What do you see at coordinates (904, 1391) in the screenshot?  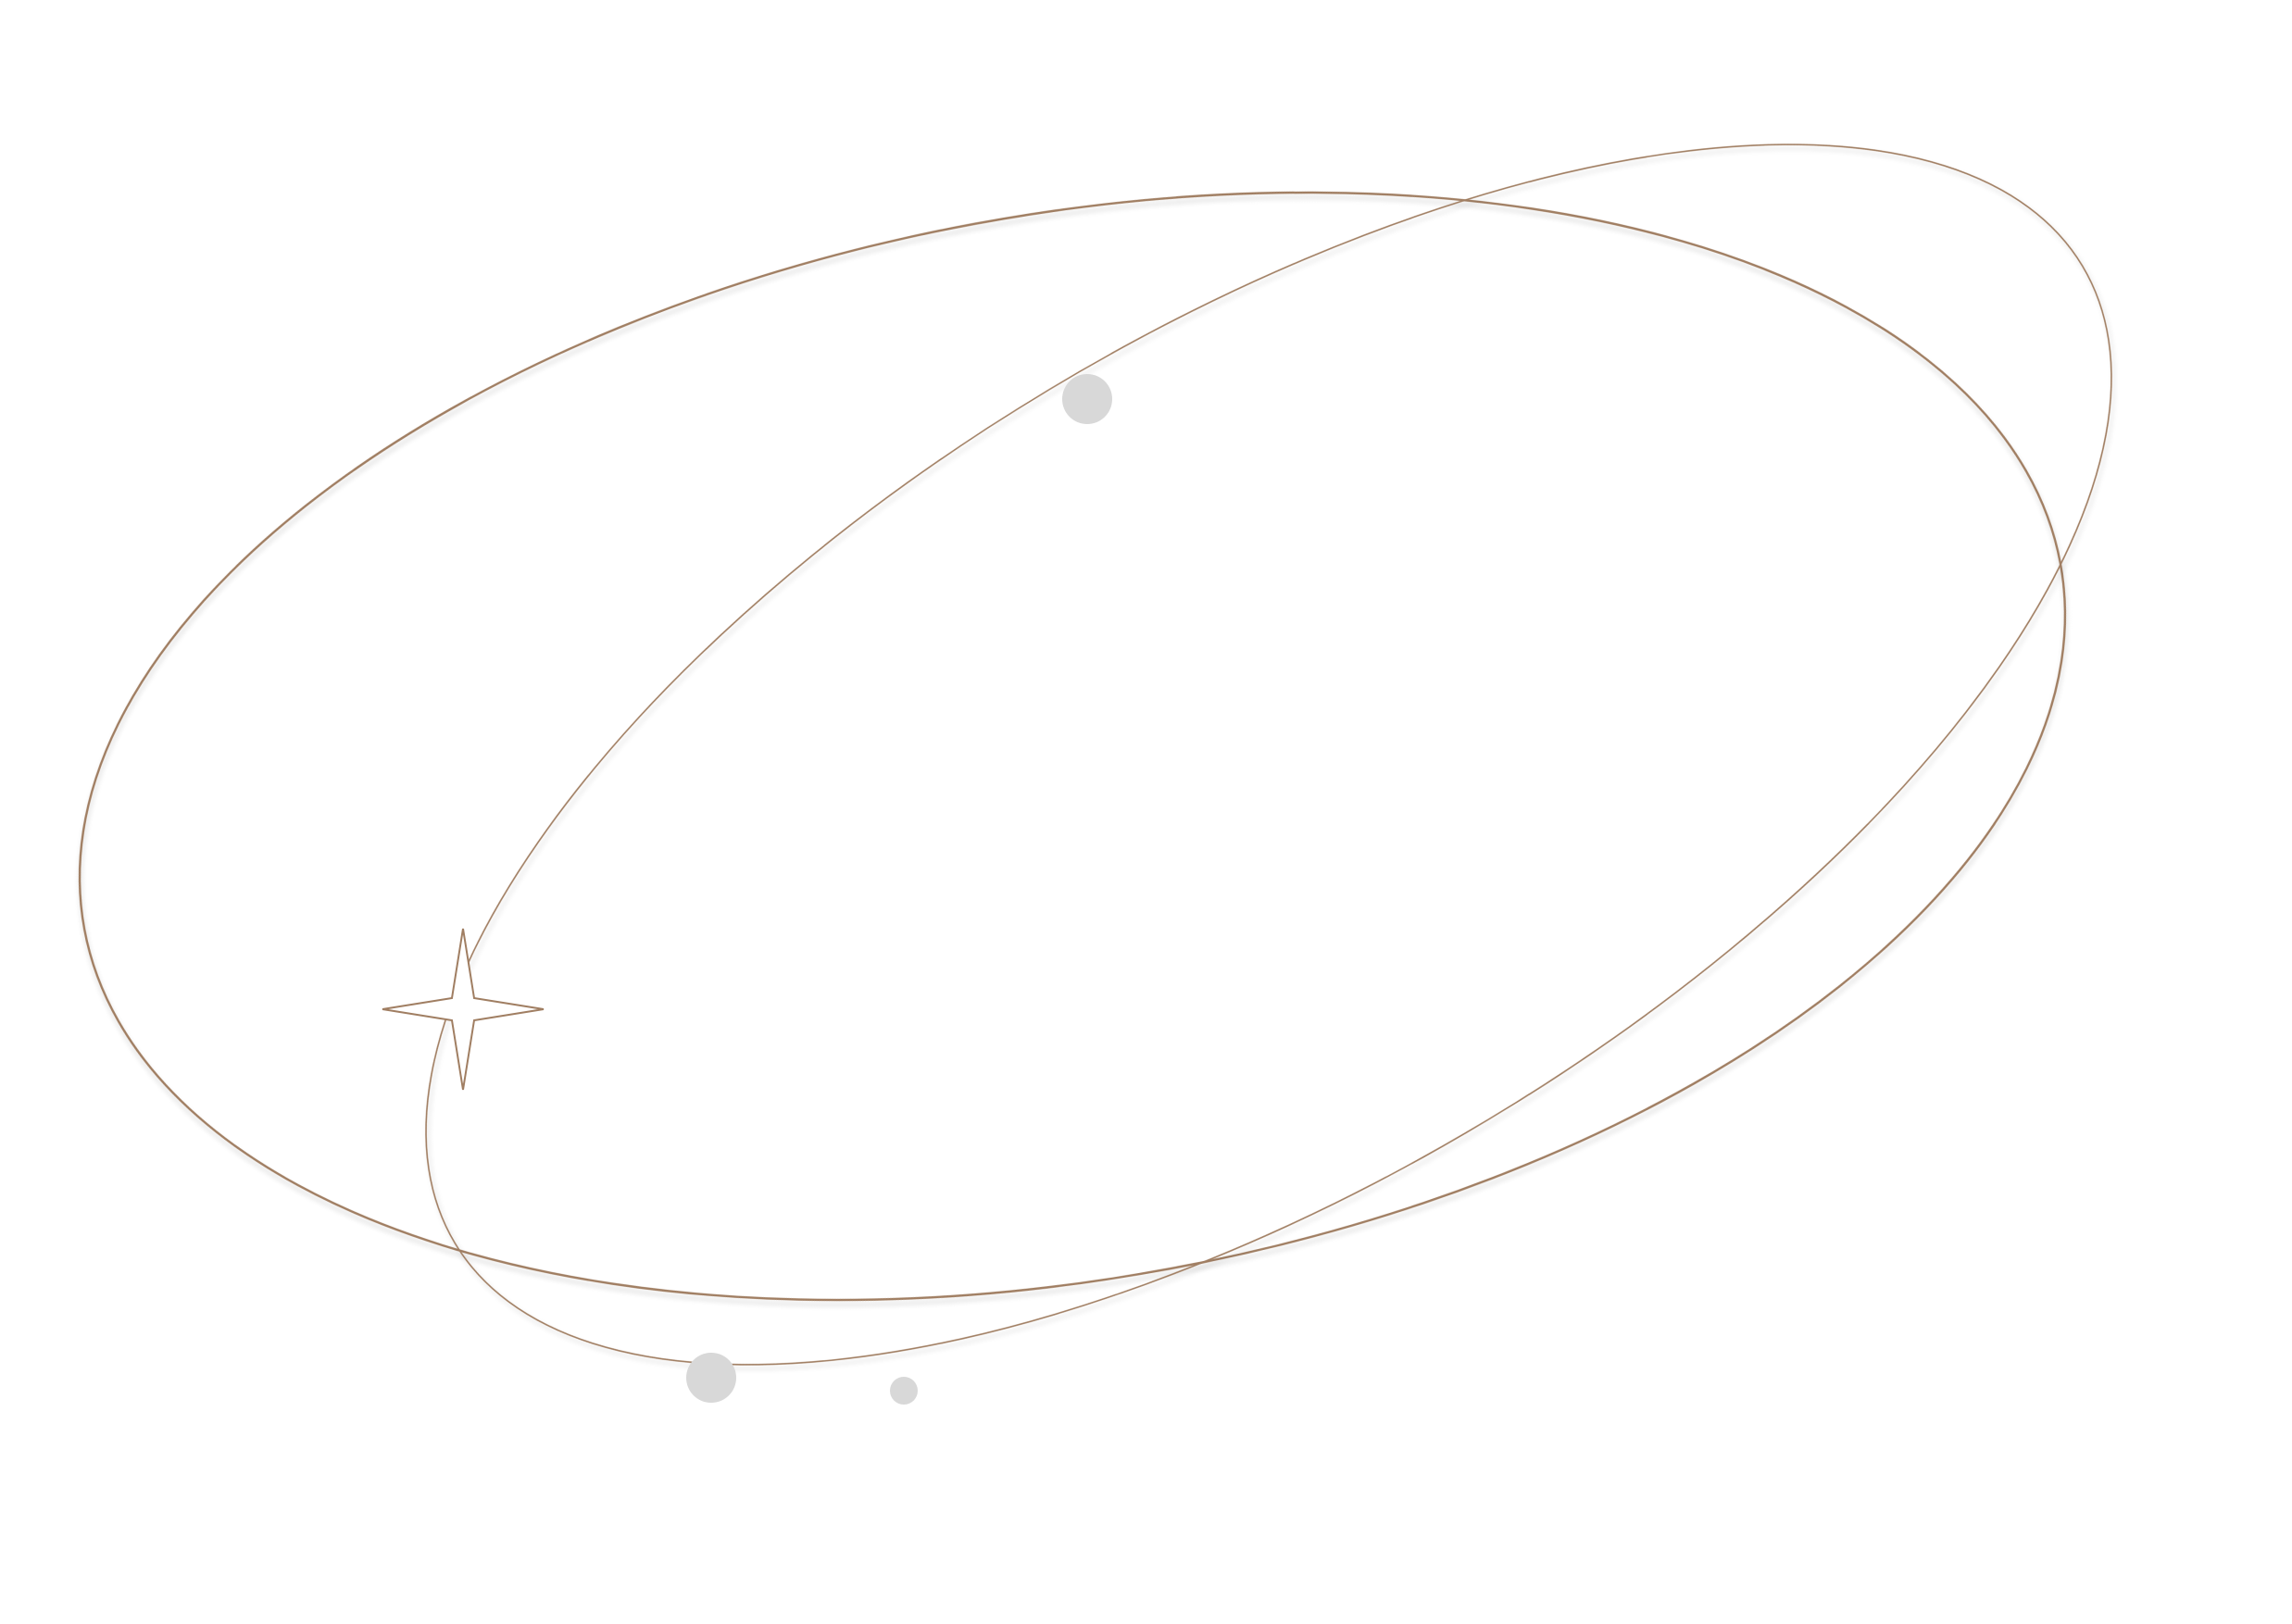 I see `lower-small-dot` at bounding box center [904, 1391].